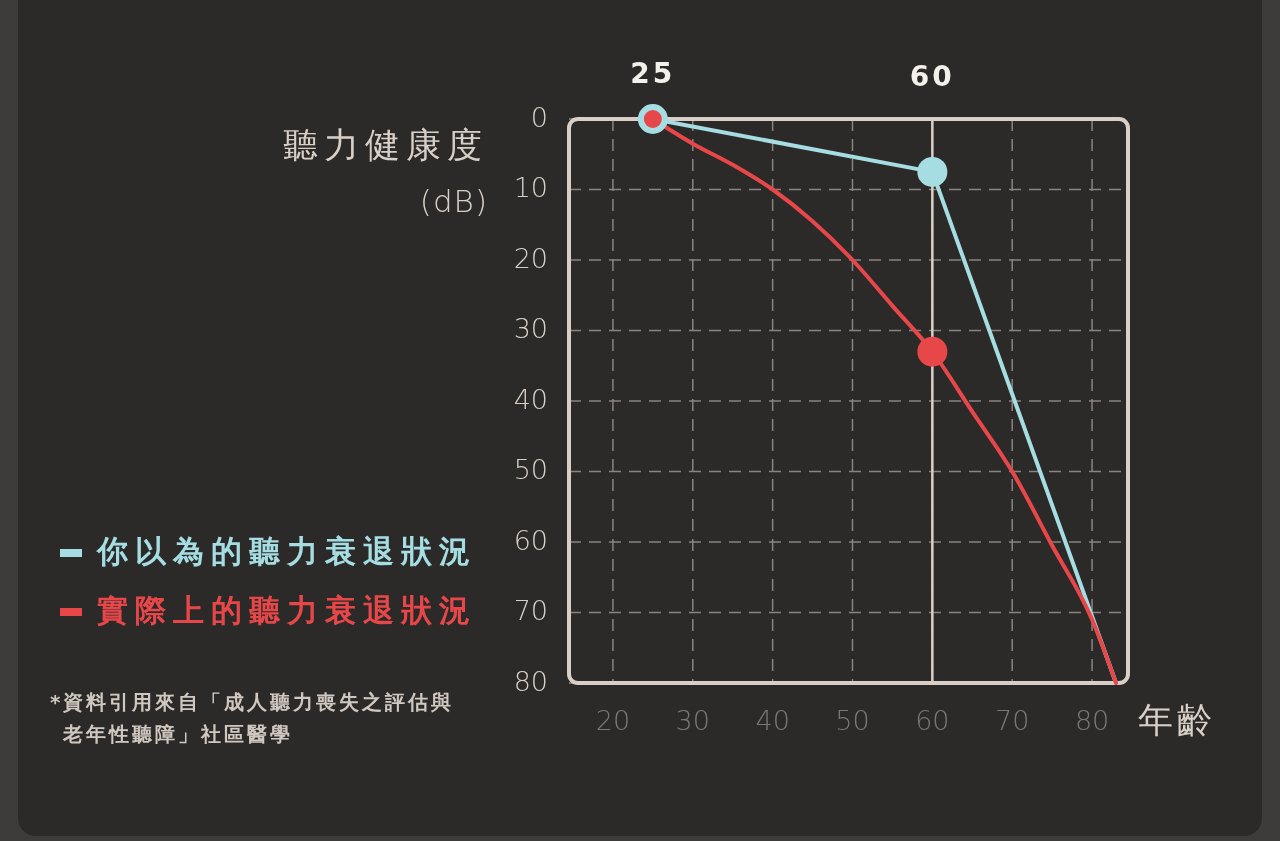 This screenshot has width=1280, height=841. What do you see at coordinates (932, 76) in the screenshot?
I see `ref-line-label: 60` at bounding box center [932, 76].